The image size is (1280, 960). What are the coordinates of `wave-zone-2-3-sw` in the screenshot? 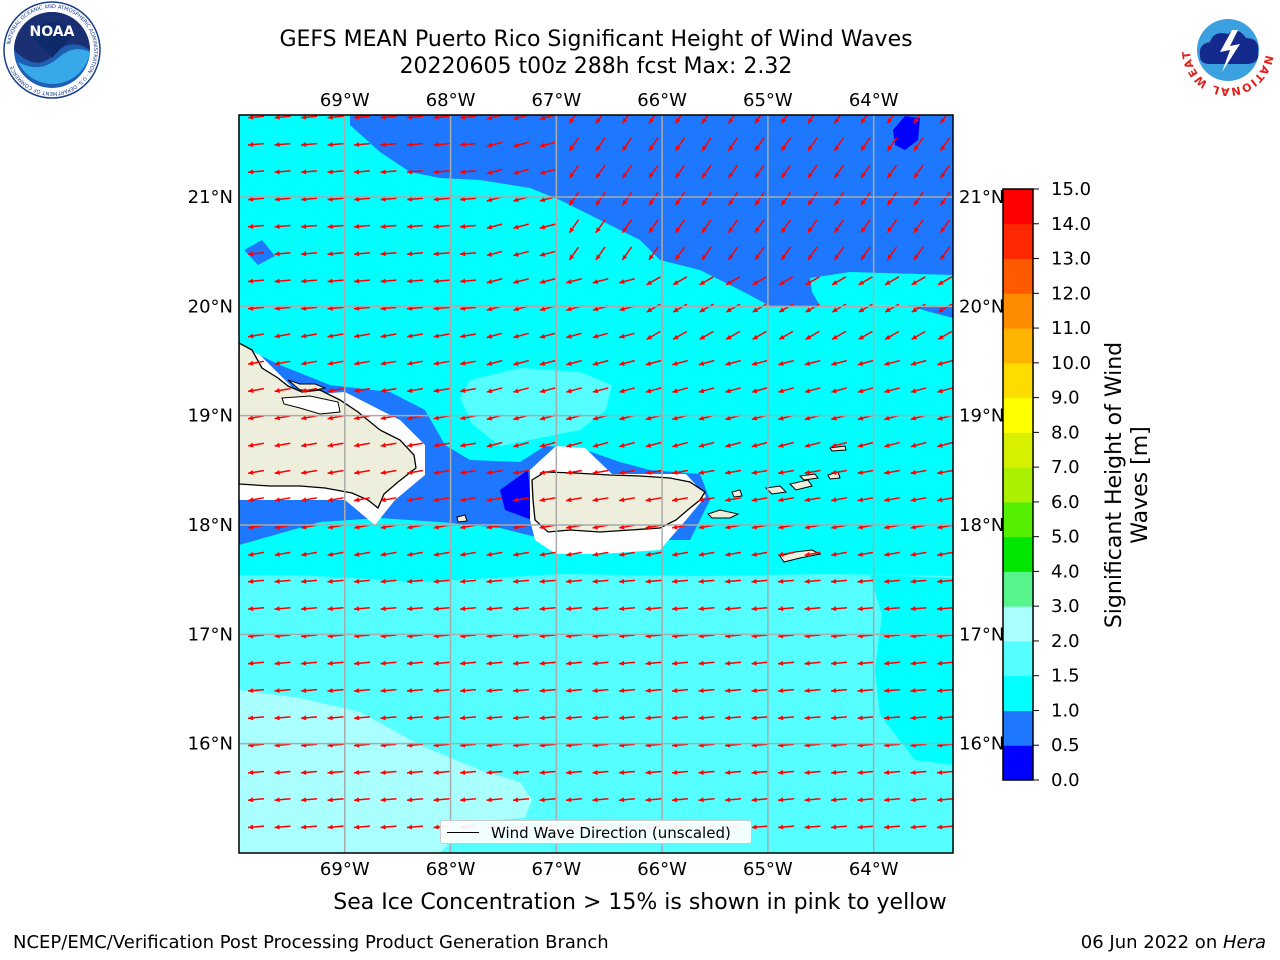 It's located at (385, 771).